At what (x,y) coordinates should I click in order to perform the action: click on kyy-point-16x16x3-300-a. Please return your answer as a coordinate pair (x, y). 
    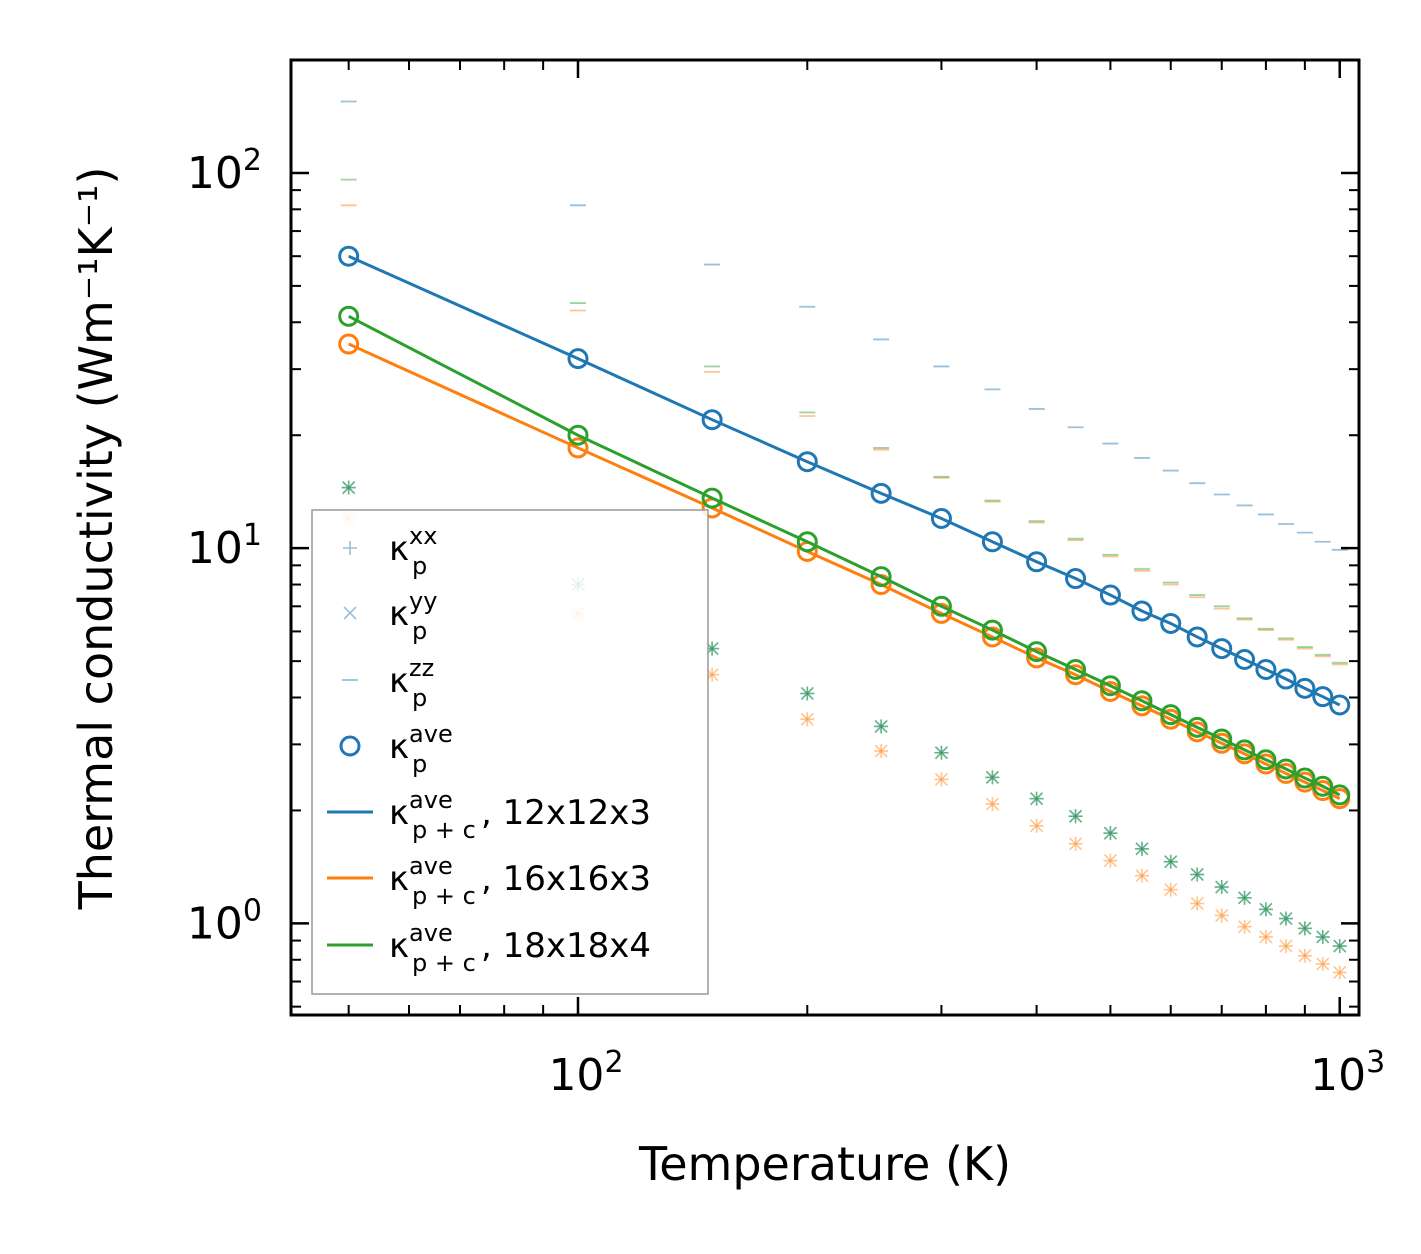
    Looking at the image, I should click on (941, 779).